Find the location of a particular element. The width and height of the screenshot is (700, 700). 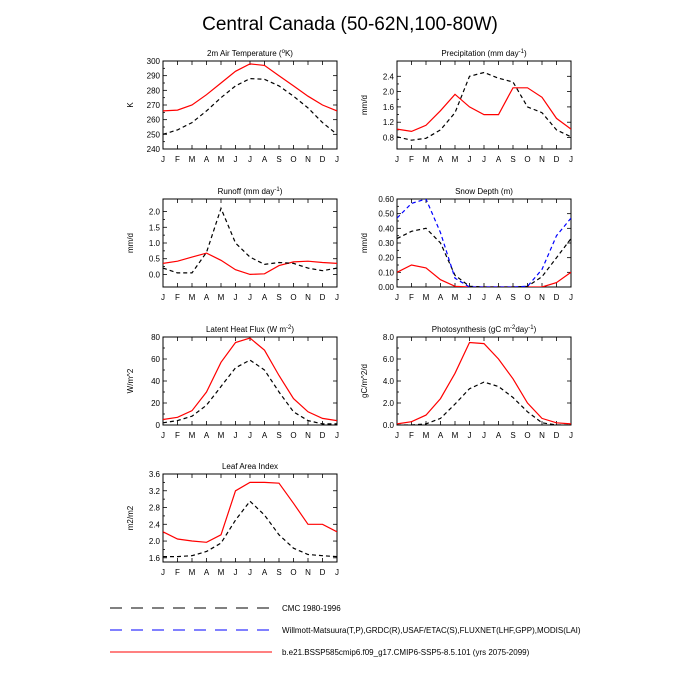

y-tick-label: 0 is located at coordinates (158, 425).